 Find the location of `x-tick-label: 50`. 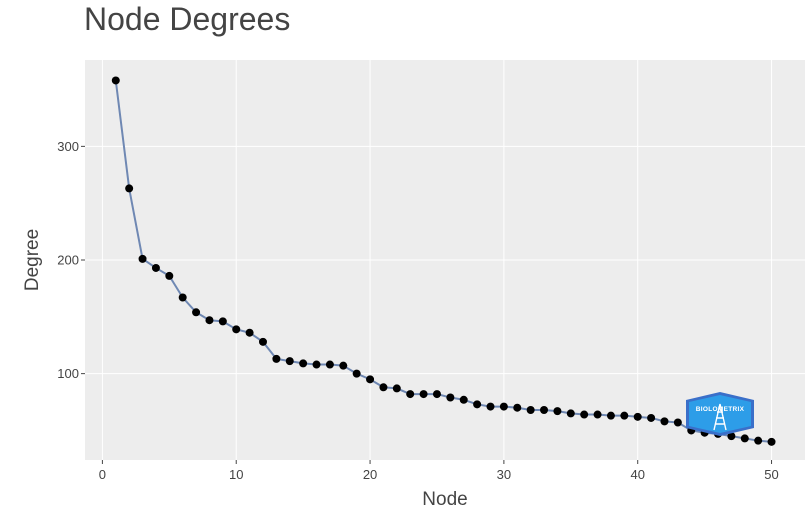

x-tick-label: 50 is located at coordinates (771, 474).